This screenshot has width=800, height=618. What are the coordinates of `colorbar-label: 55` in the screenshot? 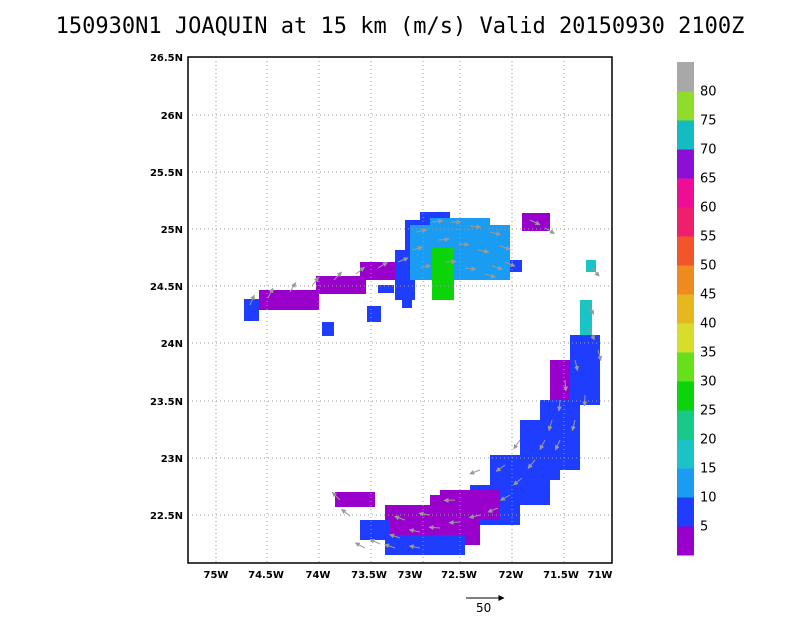 It's located at (708, 237).